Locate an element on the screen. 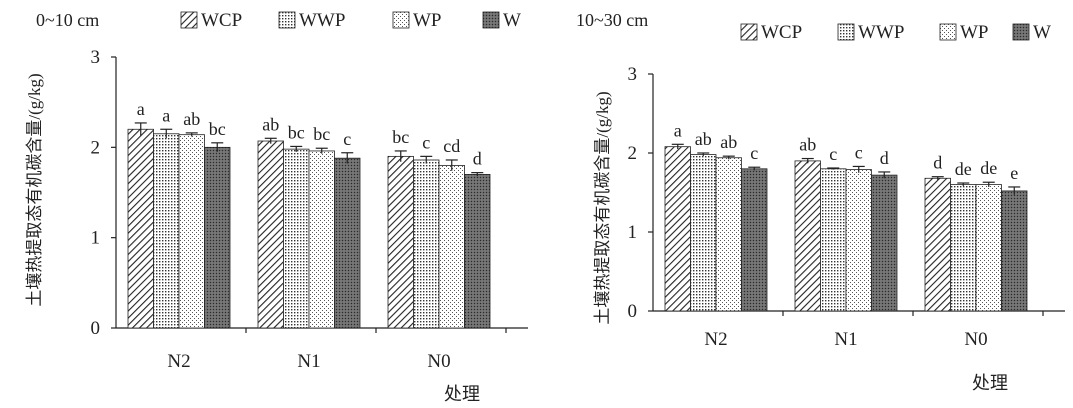 This screenshot has width=1073, height=408. significance-letter: e is located at coordinates (1014, 173).